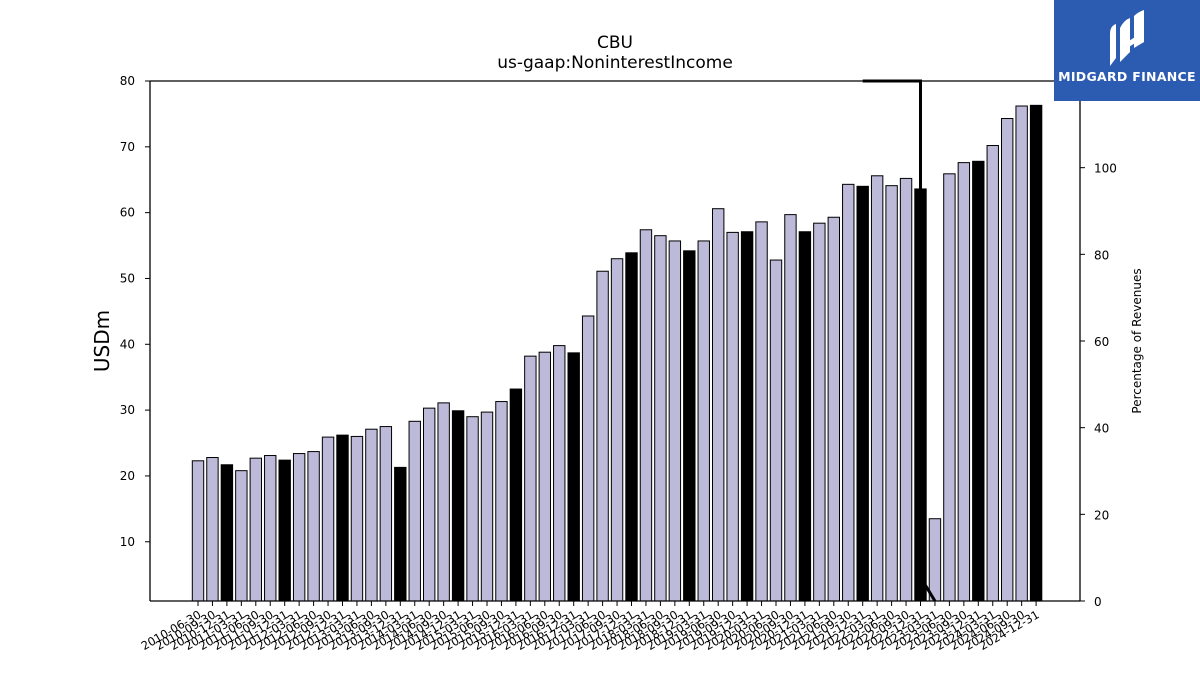 This screenshot has width=1200, height=675. Describe the element at coordinates (1127, 38) in the screenshot. I see `logo-mark-icon` at that location.